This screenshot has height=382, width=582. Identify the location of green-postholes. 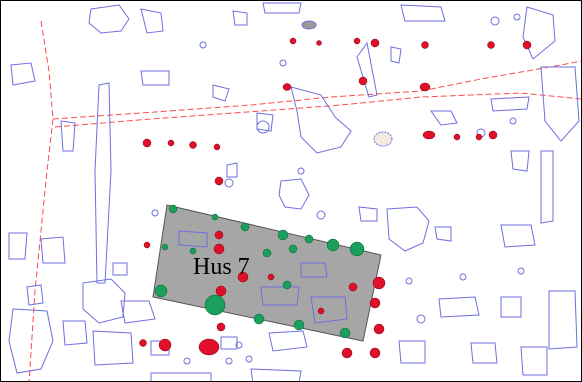
(259, 271).